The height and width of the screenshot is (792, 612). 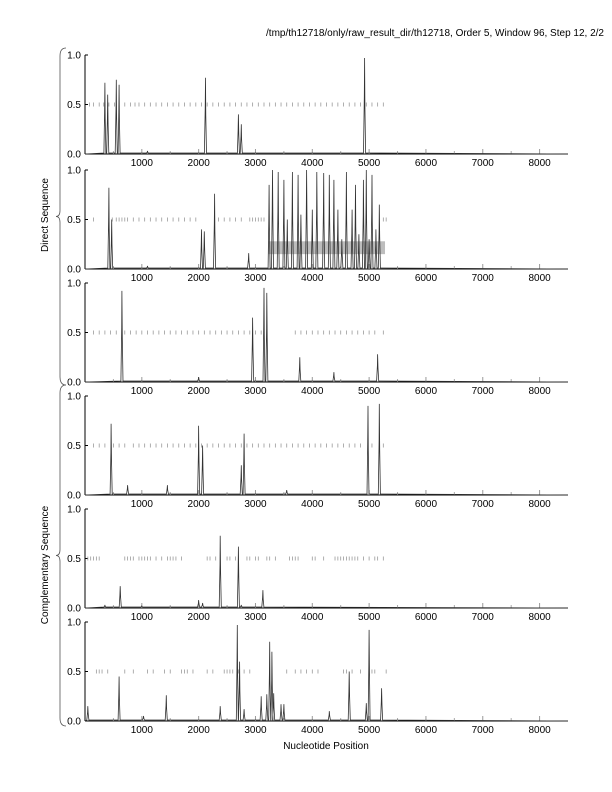 I want to click on group-label: Direct Sequence, so click(x=45, y=215).